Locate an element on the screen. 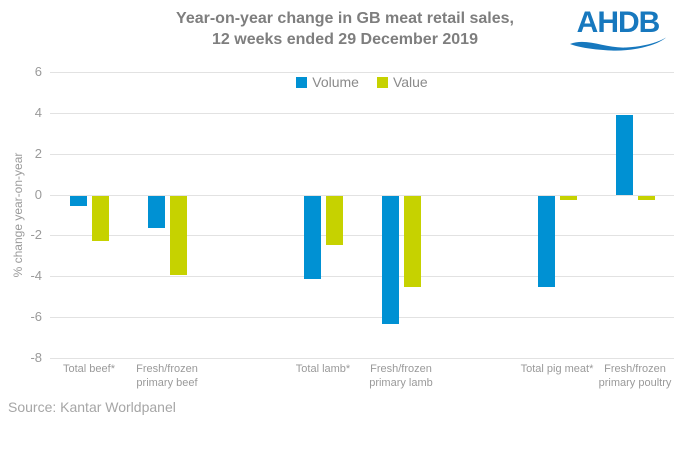 The width and height of the screenshot is (680, 454). y-axis-tick-label: -4 is located at coordinates (36, 276).